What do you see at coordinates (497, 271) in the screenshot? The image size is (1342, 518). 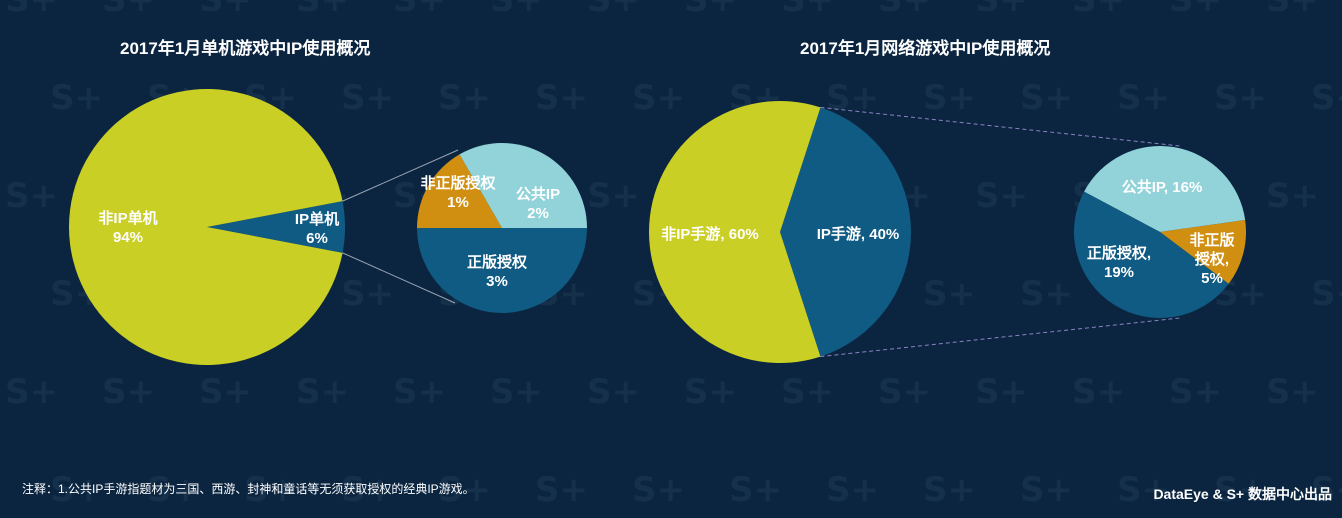 I see `label-sub-standalone-2: 正版授权 3%` at bounding box center [497, 271].